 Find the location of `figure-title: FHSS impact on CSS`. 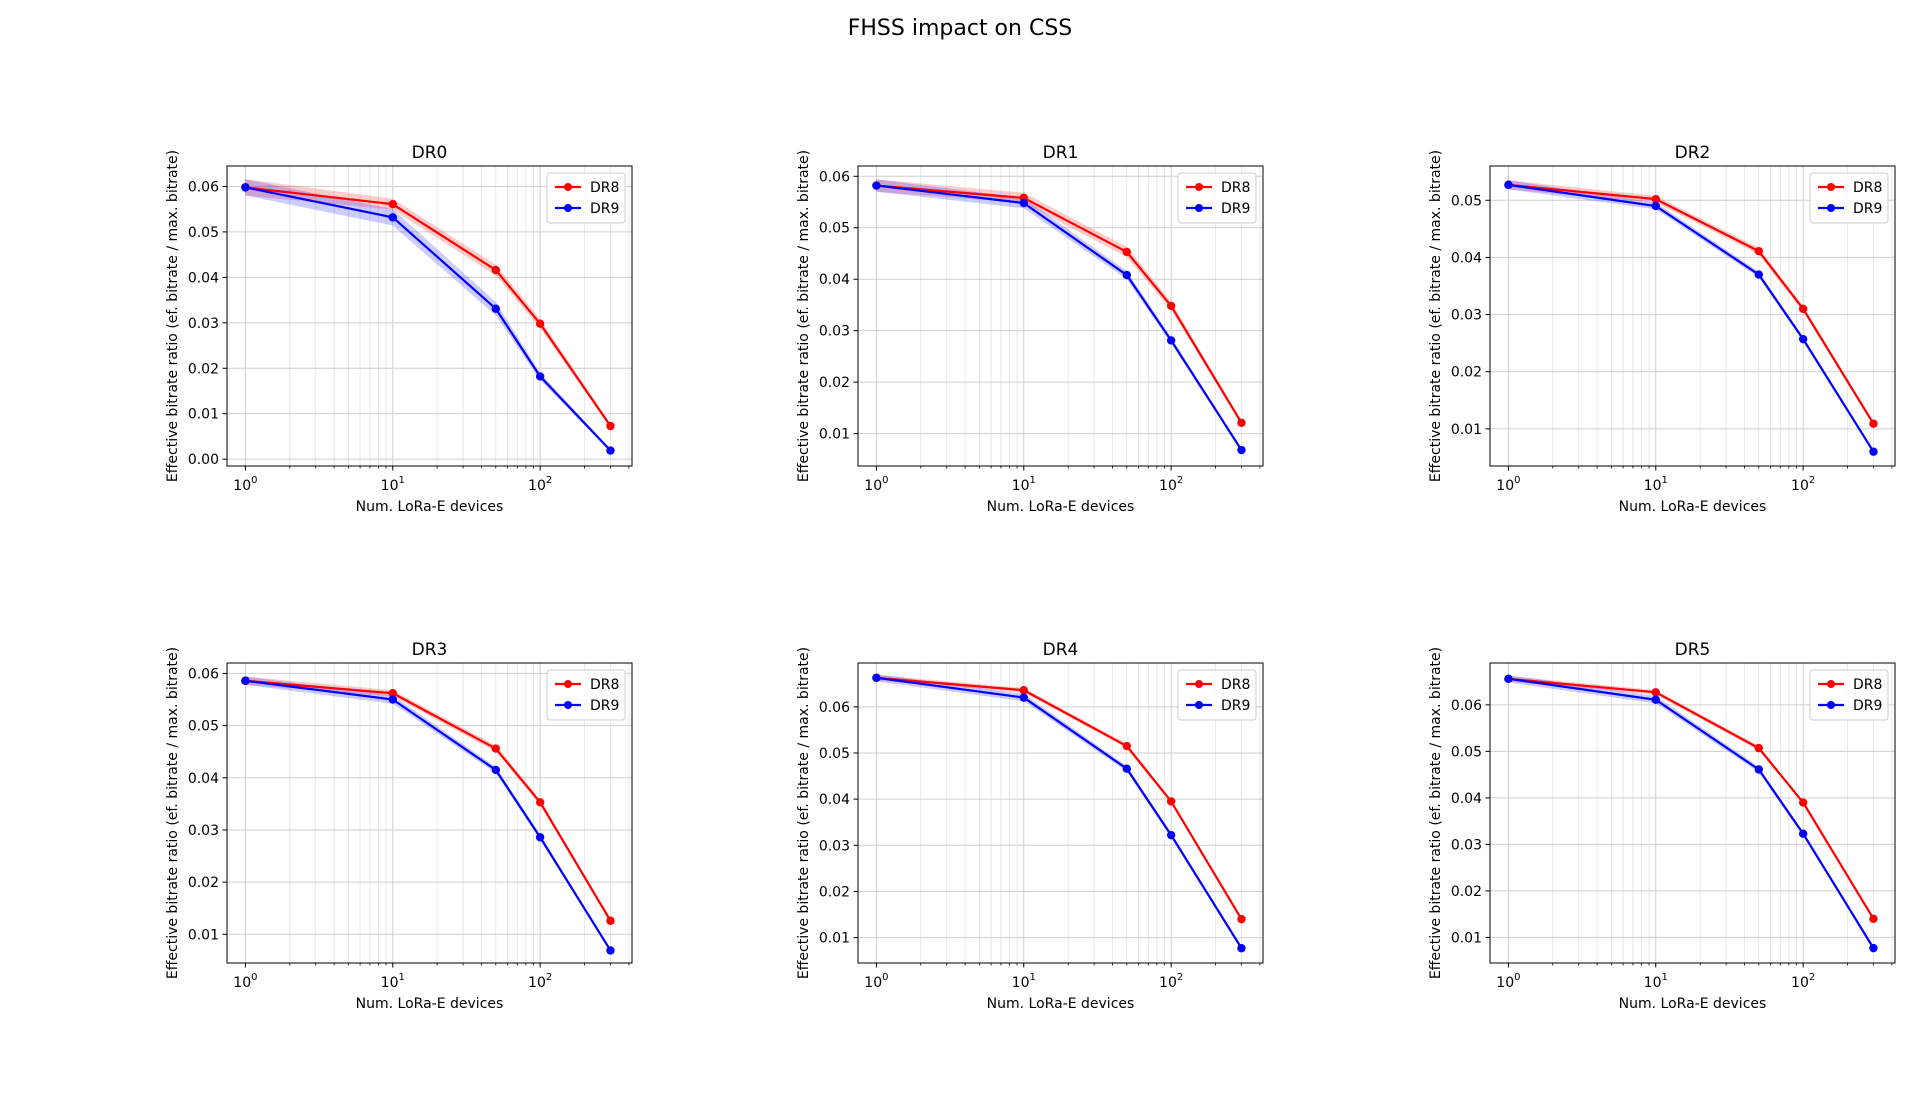

figure-title: FHSS impact on CSS is located at coordinates (960, 28).